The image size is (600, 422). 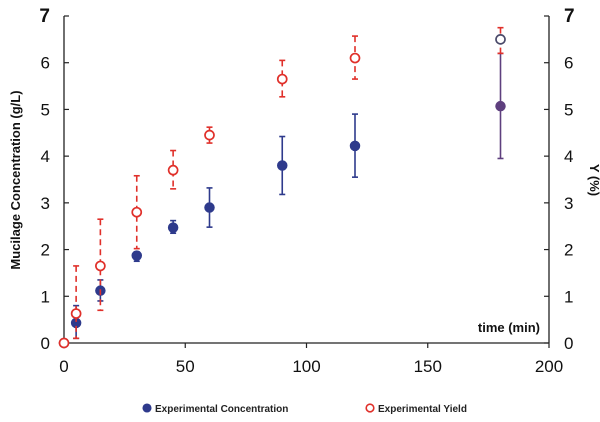 I want to click on x-tick-label: 150, so click(x=428, y=366).